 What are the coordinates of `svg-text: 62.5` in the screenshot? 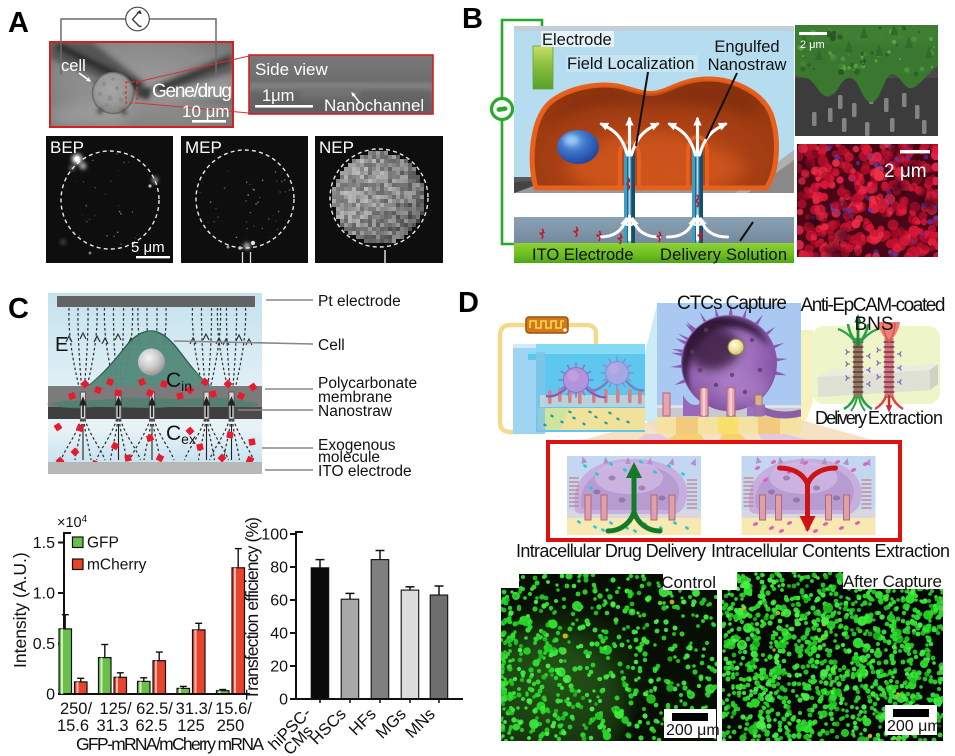 It's located at (151, 726).